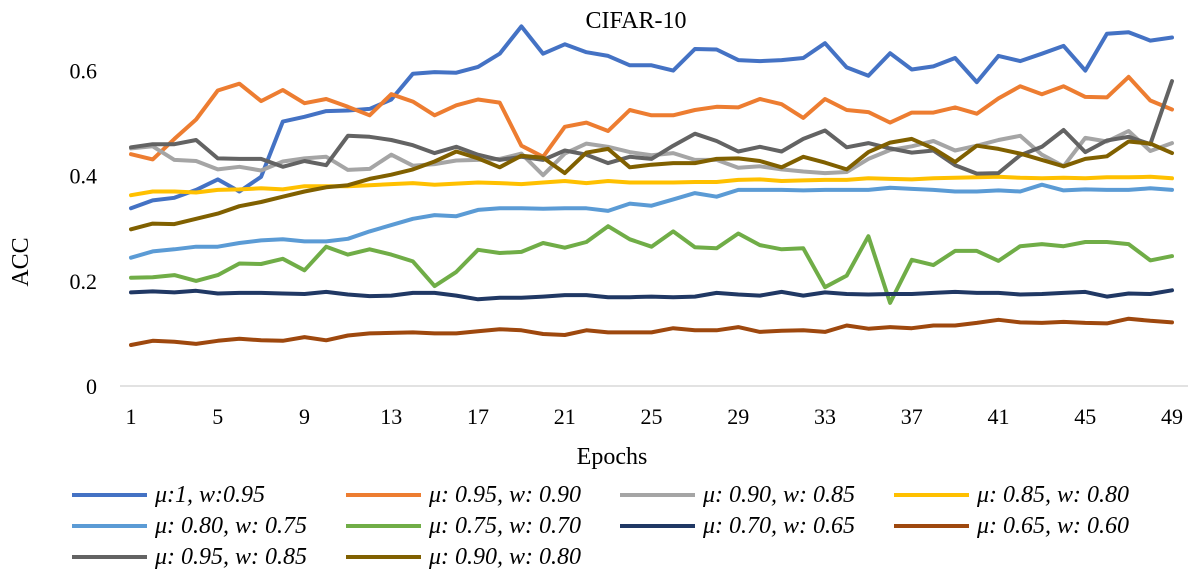  I want to click on legend-item: μ: 0.95, w: 0.85, so click(189, 557).